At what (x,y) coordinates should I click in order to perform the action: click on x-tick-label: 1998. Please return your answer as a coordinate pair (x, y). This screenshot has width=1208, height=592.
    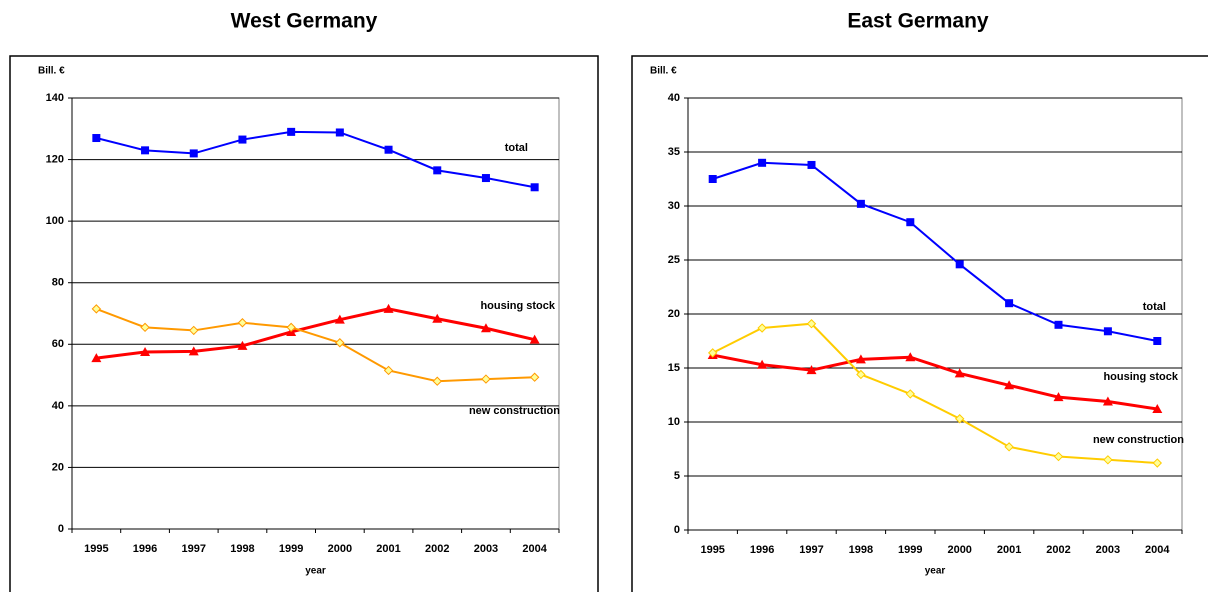
    Looking at the image, I should click on (861, 550).